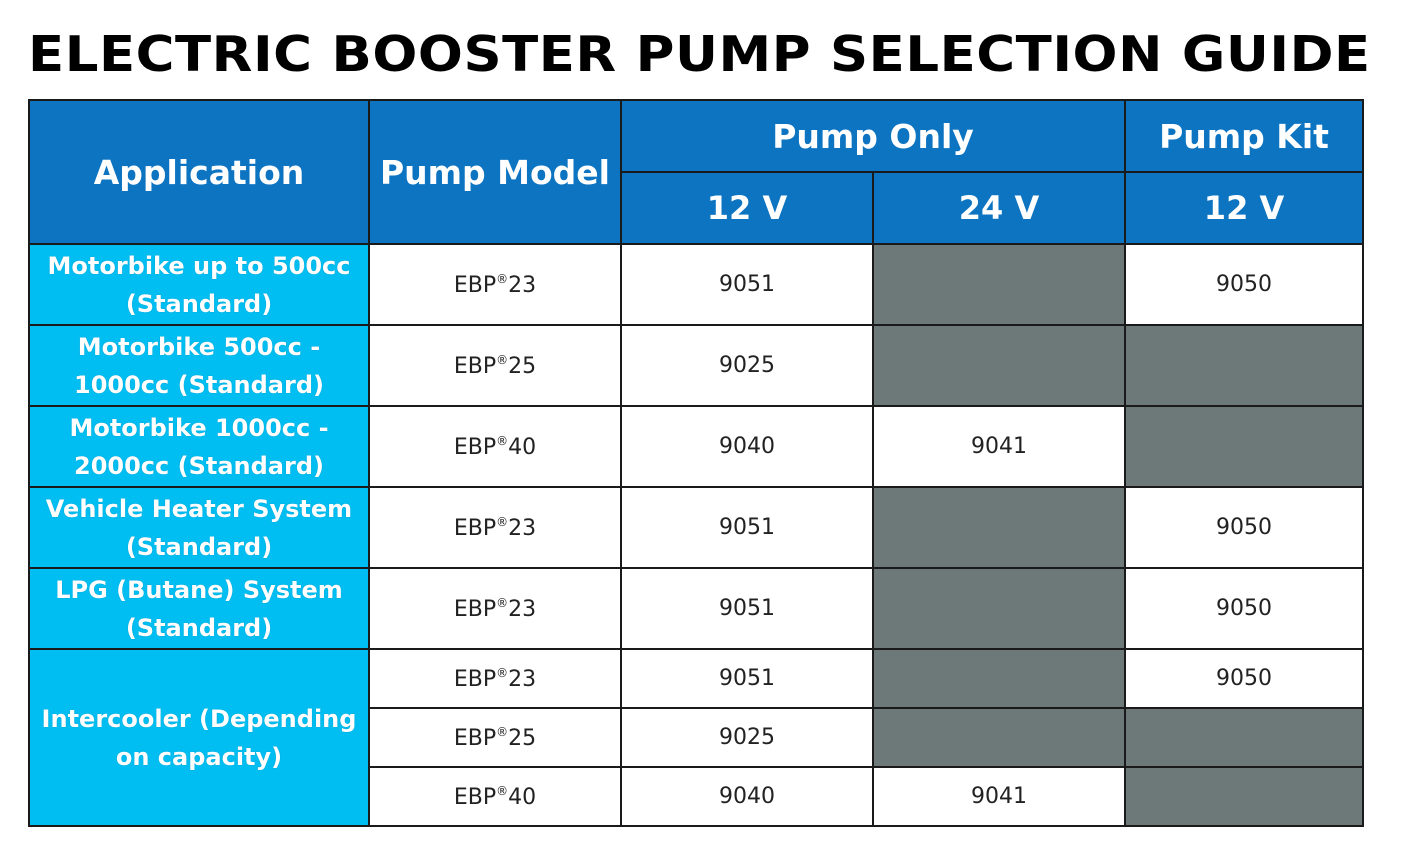 This screenshot has height=855, width=1414. I want to click on application-cell: Motorbike 1000cc - 2000cc (Standard), so click(199, 446).